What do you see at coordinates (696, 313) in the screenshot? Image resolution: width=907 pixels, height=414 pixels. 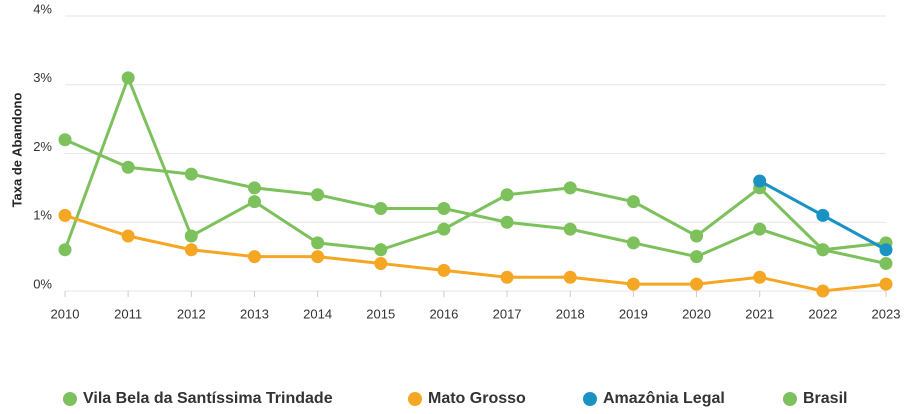 I see `x-tick-label: 2020` at bounding box center [696, 313].